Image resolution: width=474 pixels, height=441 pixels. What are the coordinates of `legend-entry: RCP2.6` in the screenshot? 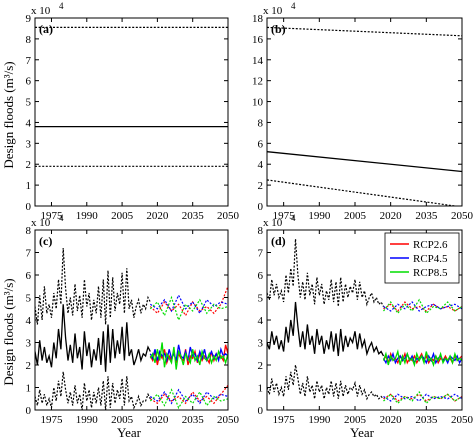 It's located at (430, 245).